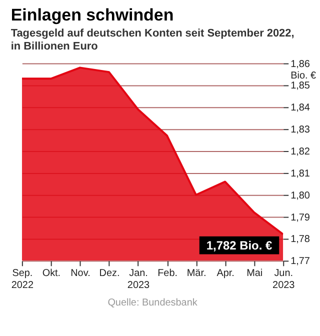 The width and height of the screenshot is (320, 336). Describe the element at coordinates (153, 303) in the screenshot. I see `source-note: Quelle: Bundesbank` at that location.